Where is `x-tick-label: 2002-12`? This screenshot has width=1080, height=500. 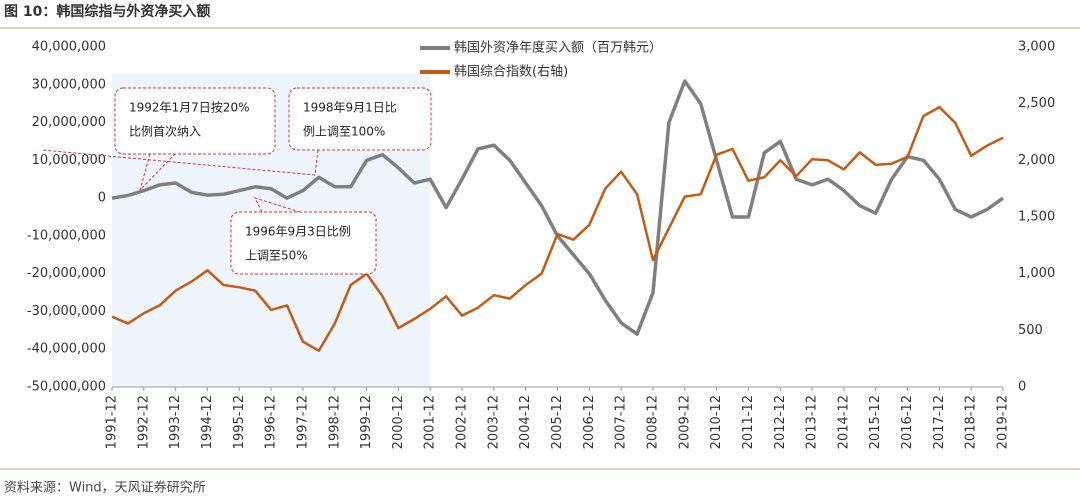
x-tick-label: 2002-12 is located at coordinates (462, 422).